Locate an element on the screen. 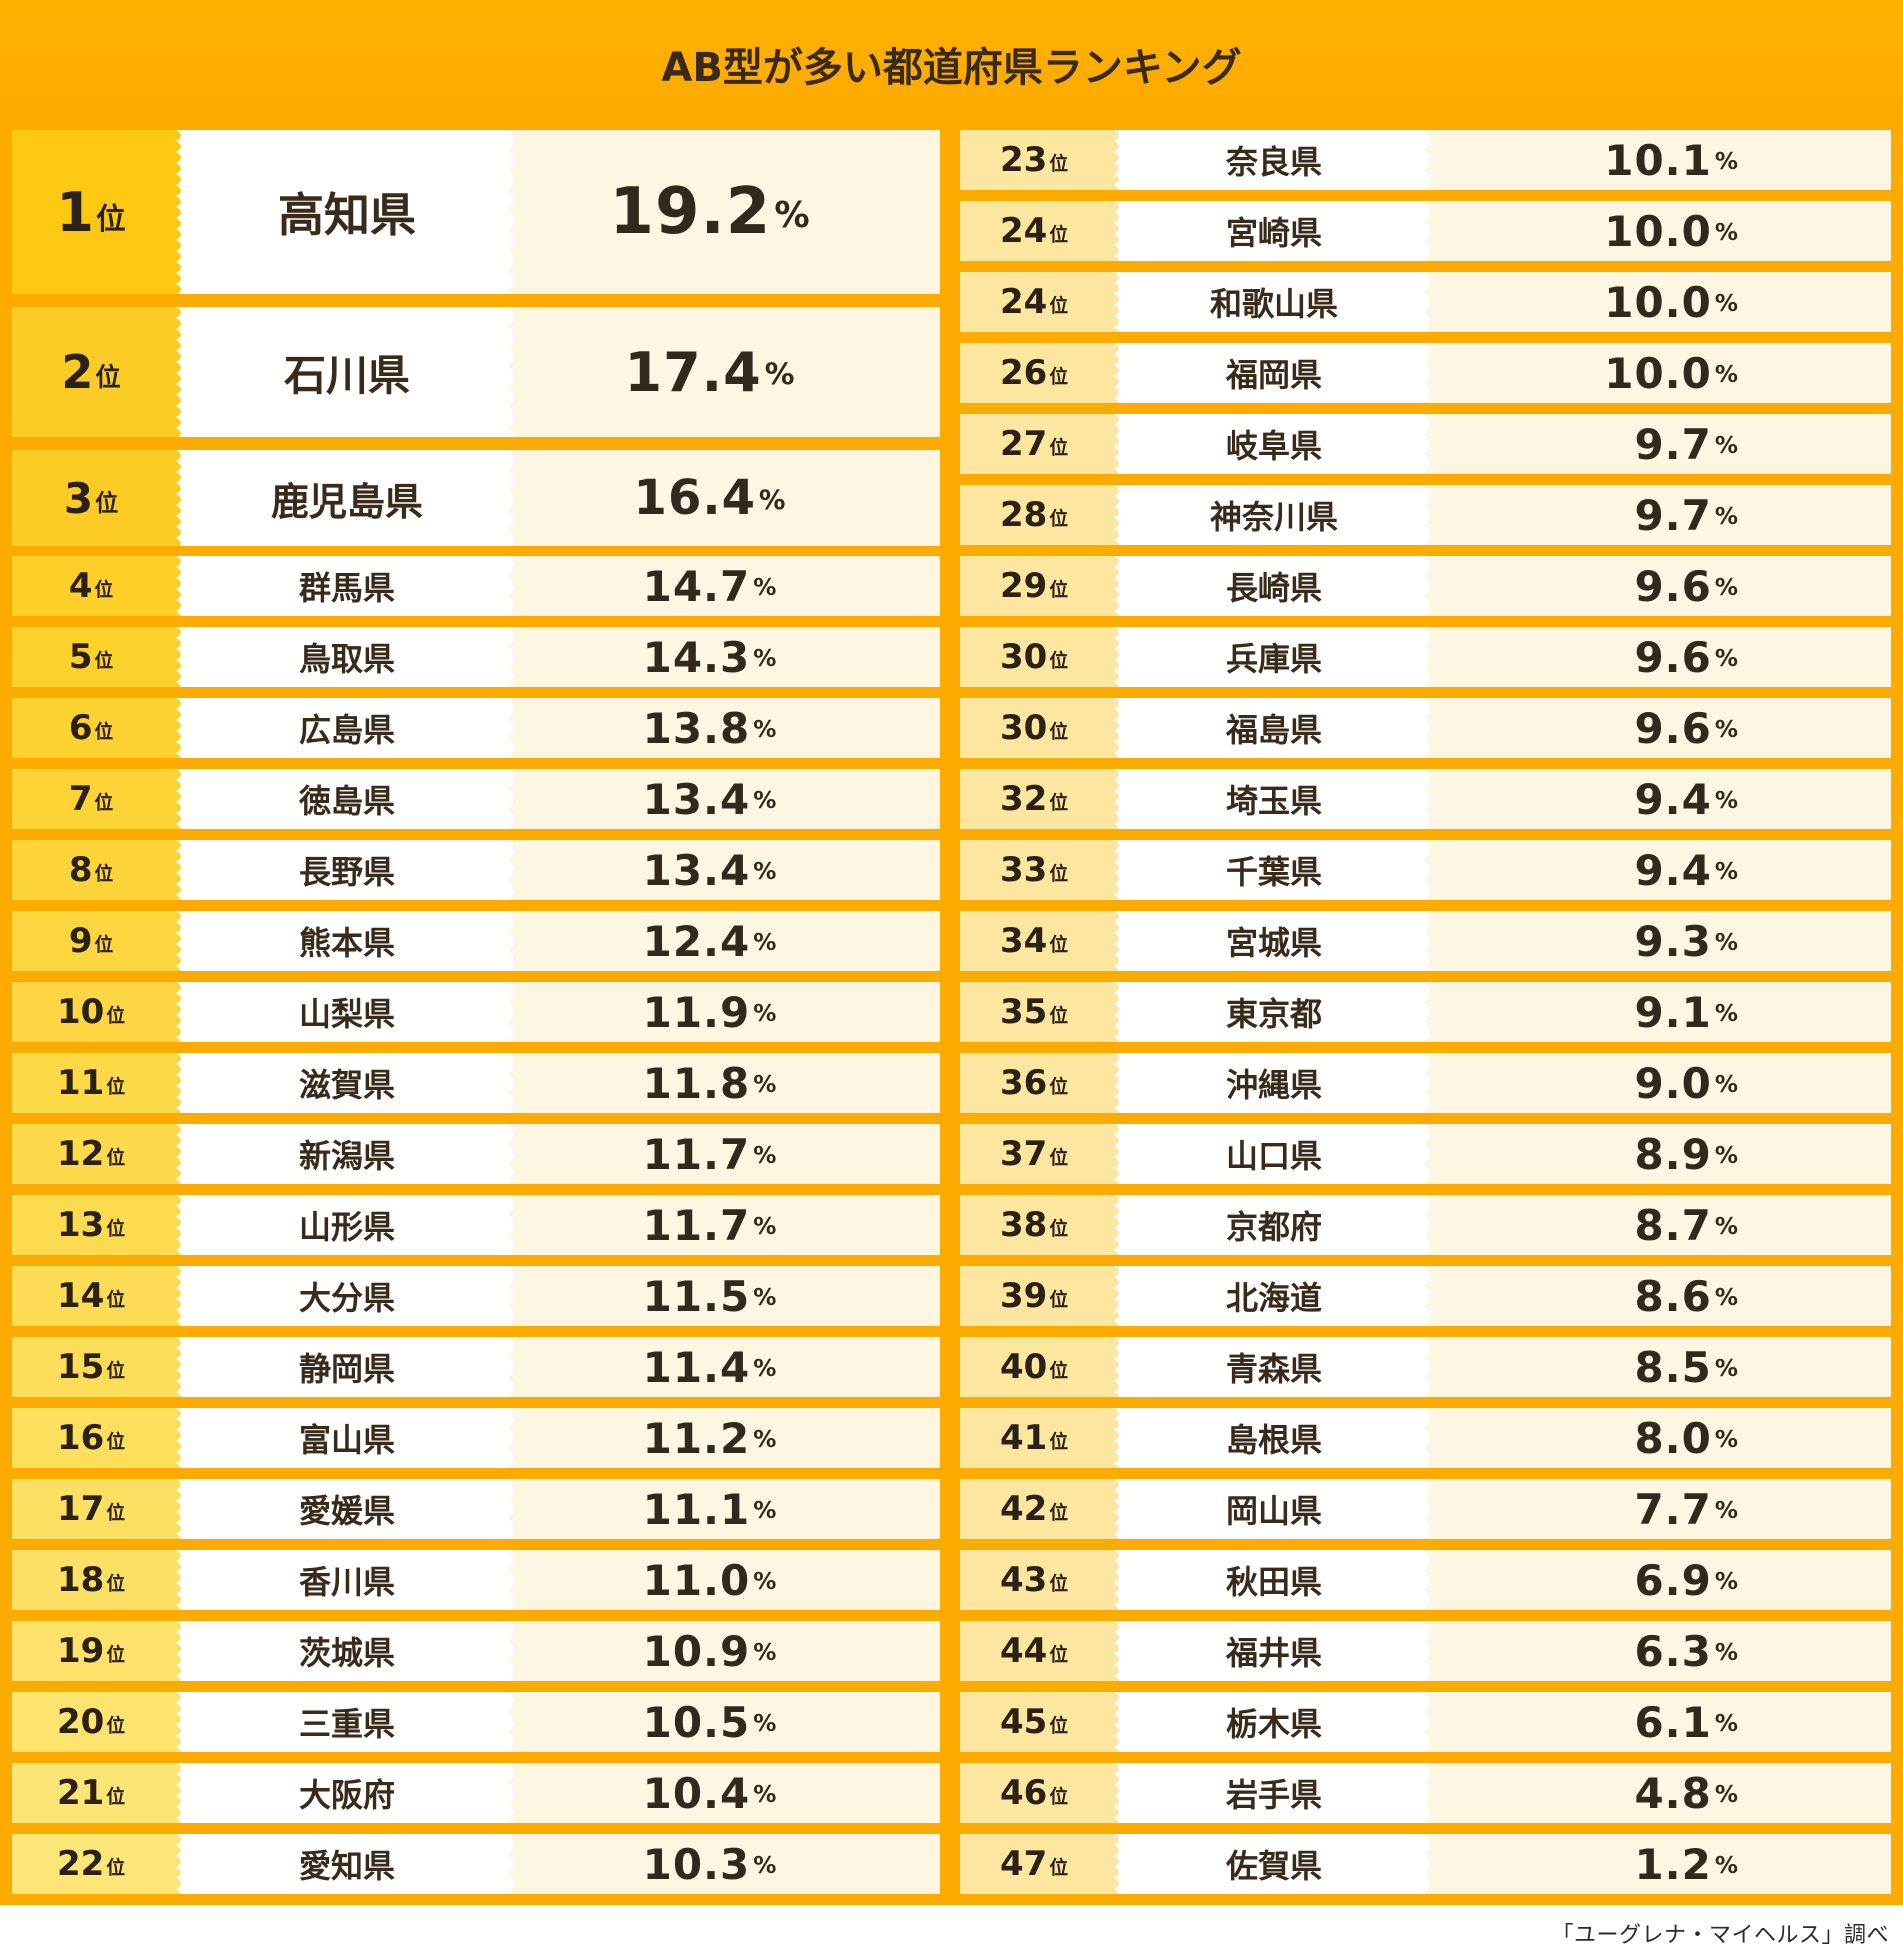 The width and height of the screenshot is (1903, 1951). percentage-value: 6.1% is located at coordinates (1663, 1722).